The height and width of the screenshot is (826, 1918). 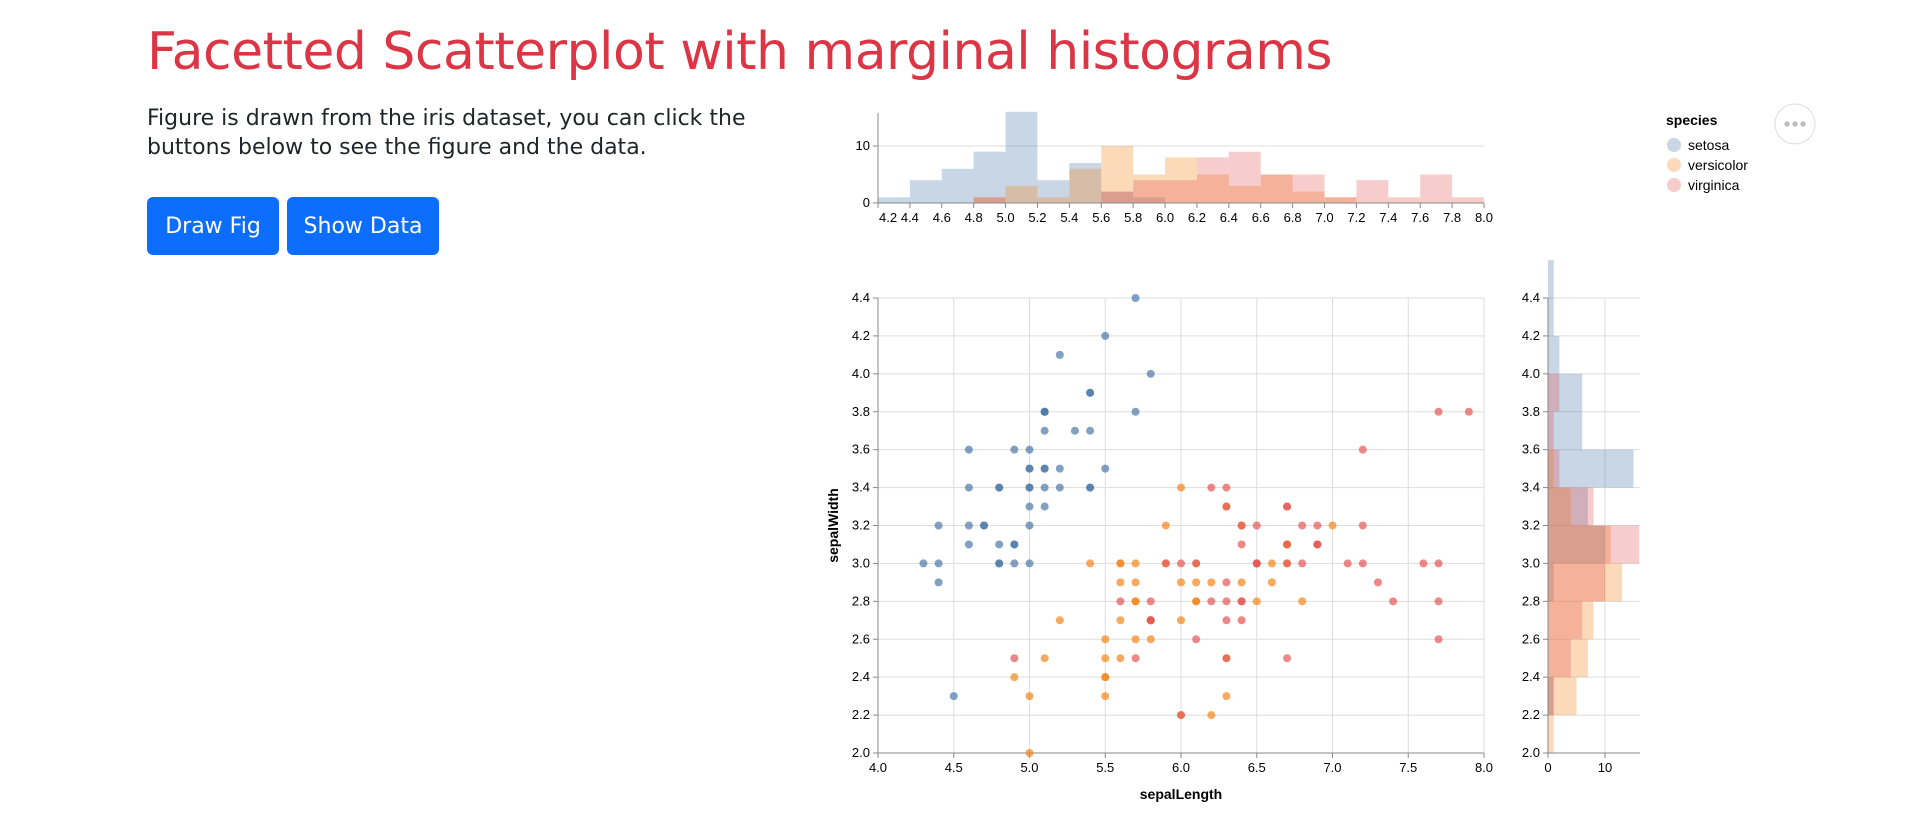 What do you see at coordinates (1531, 411) in the screenshot?
I see `right-hist-y-tick-label: 3.8` at bounding box center [1531, 411].